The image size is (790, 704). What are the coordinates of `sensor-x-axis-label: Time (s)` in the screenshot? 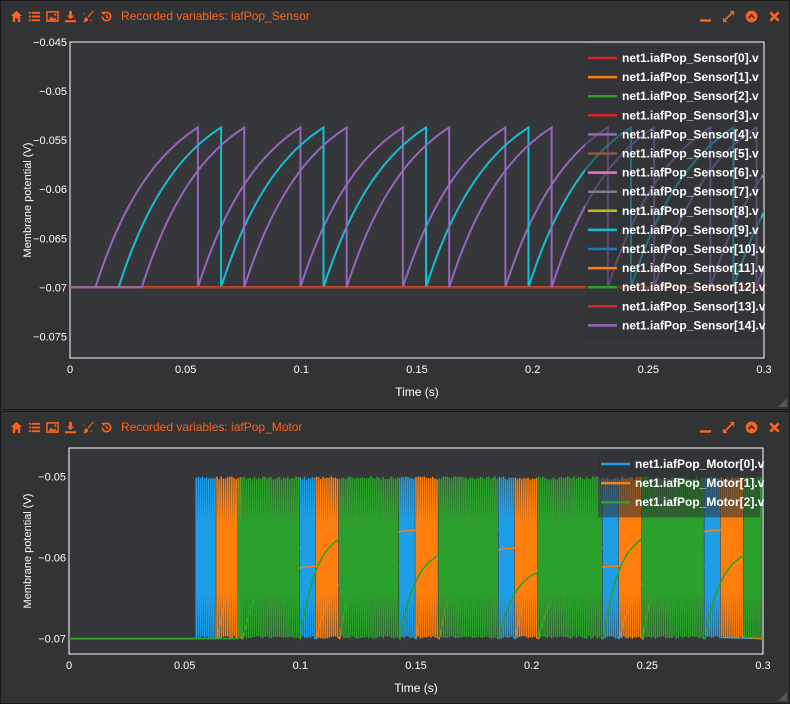 It's located at (417, 392).